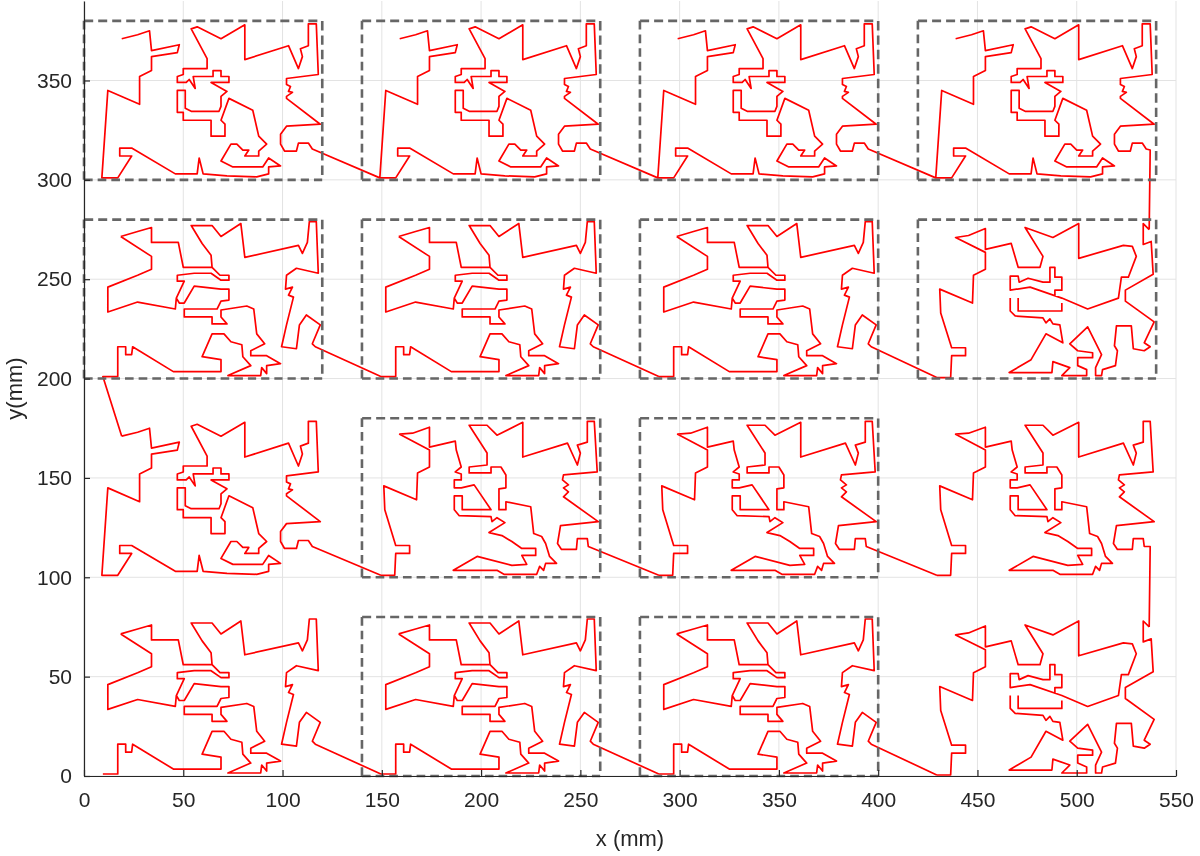 This screenshot has width=1200, height=856. I want to click on y-axis-title: y(mm), so click(14, 388).